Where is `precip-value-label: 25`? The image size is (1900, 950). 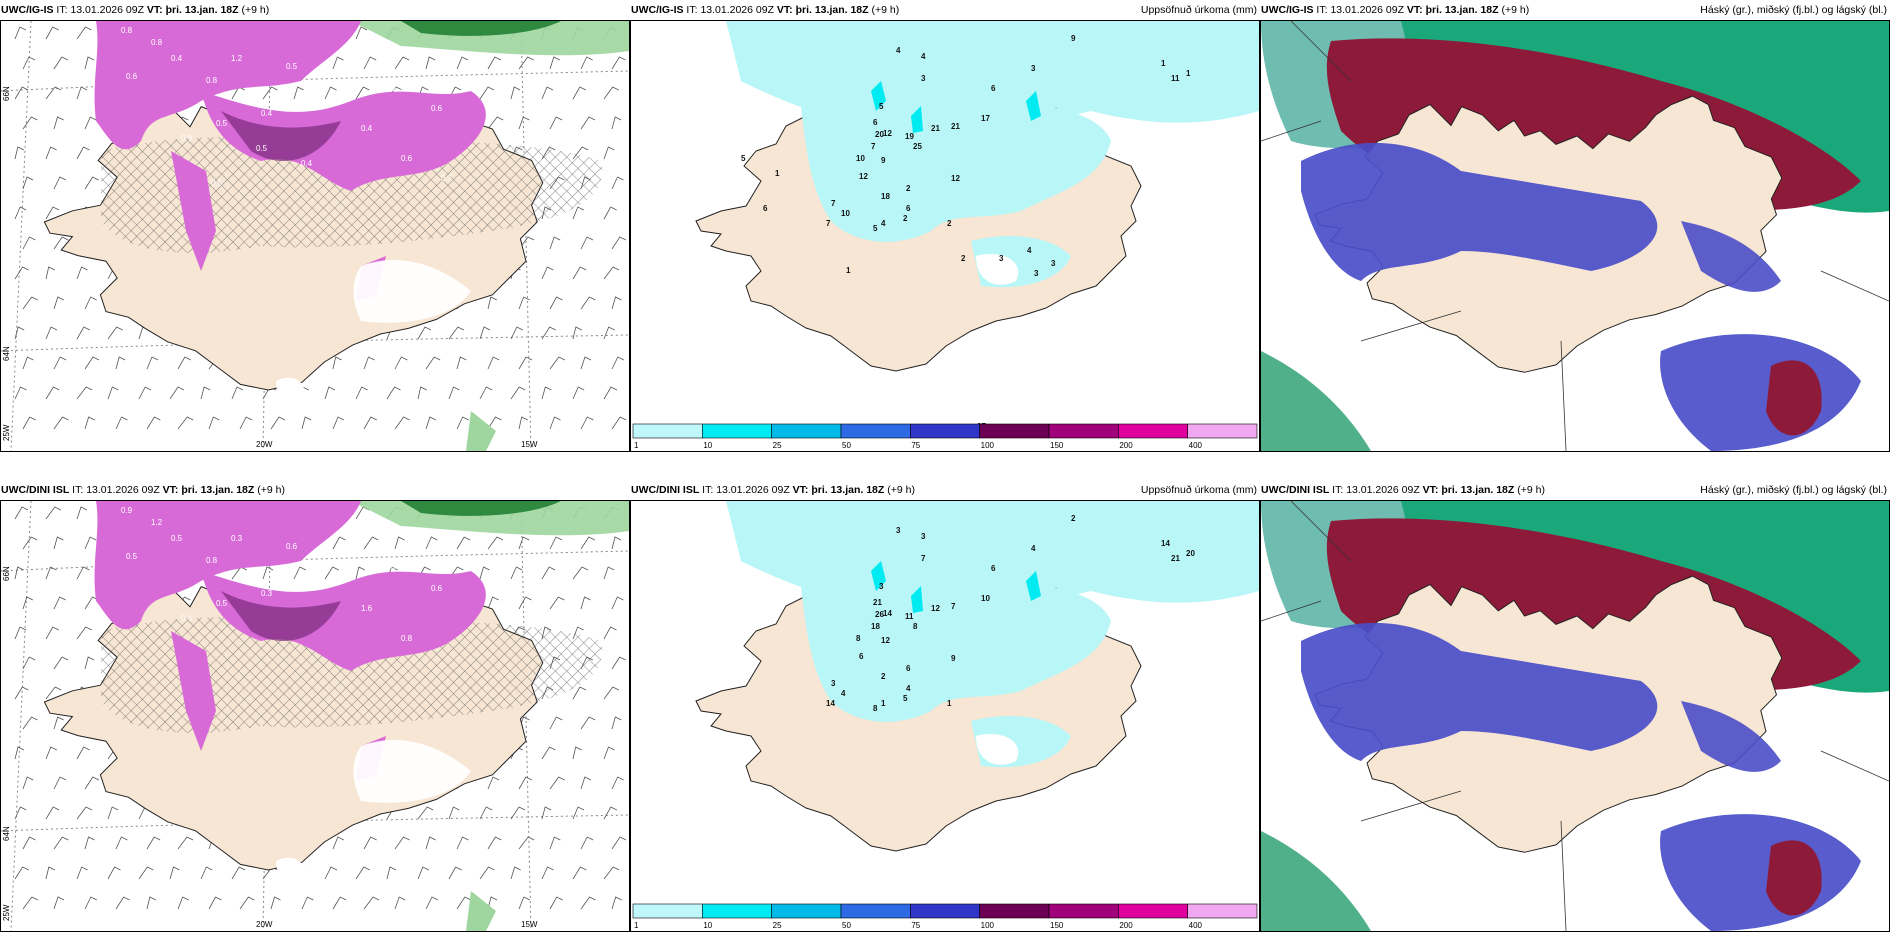
precip-value-label: 25 is located at coordinates (917, 146).